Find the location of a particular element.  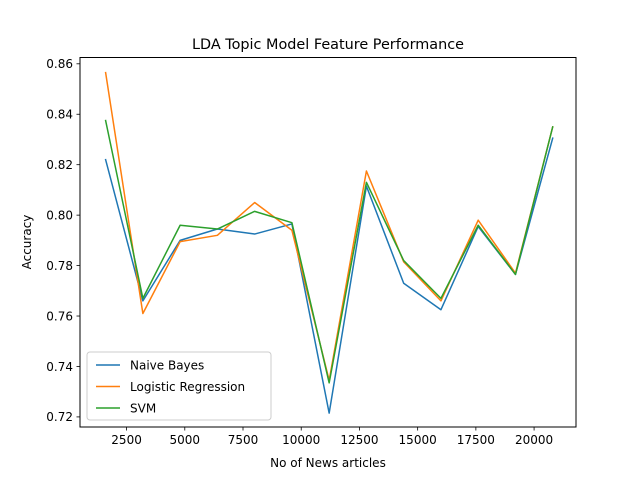

x-tick-label: 17500 is located at coordinates (476, 440).